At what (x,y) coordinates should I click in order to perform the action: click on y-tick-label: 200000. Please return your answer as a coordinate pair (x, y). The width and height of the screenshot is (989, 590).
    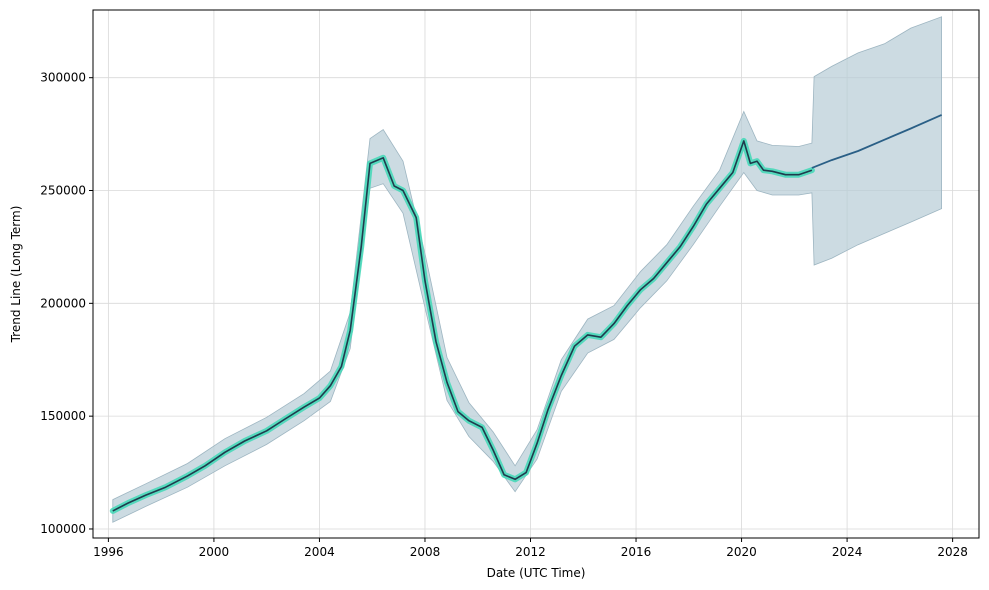
    Looking at the image, I should click on (63, 303).